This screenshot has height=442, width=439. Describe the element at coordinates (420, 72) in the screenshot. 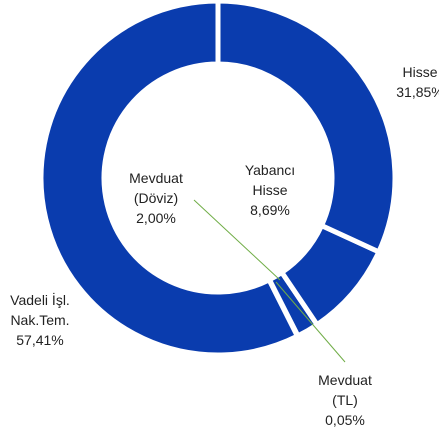

I see `category-label: Hisse` at that location.